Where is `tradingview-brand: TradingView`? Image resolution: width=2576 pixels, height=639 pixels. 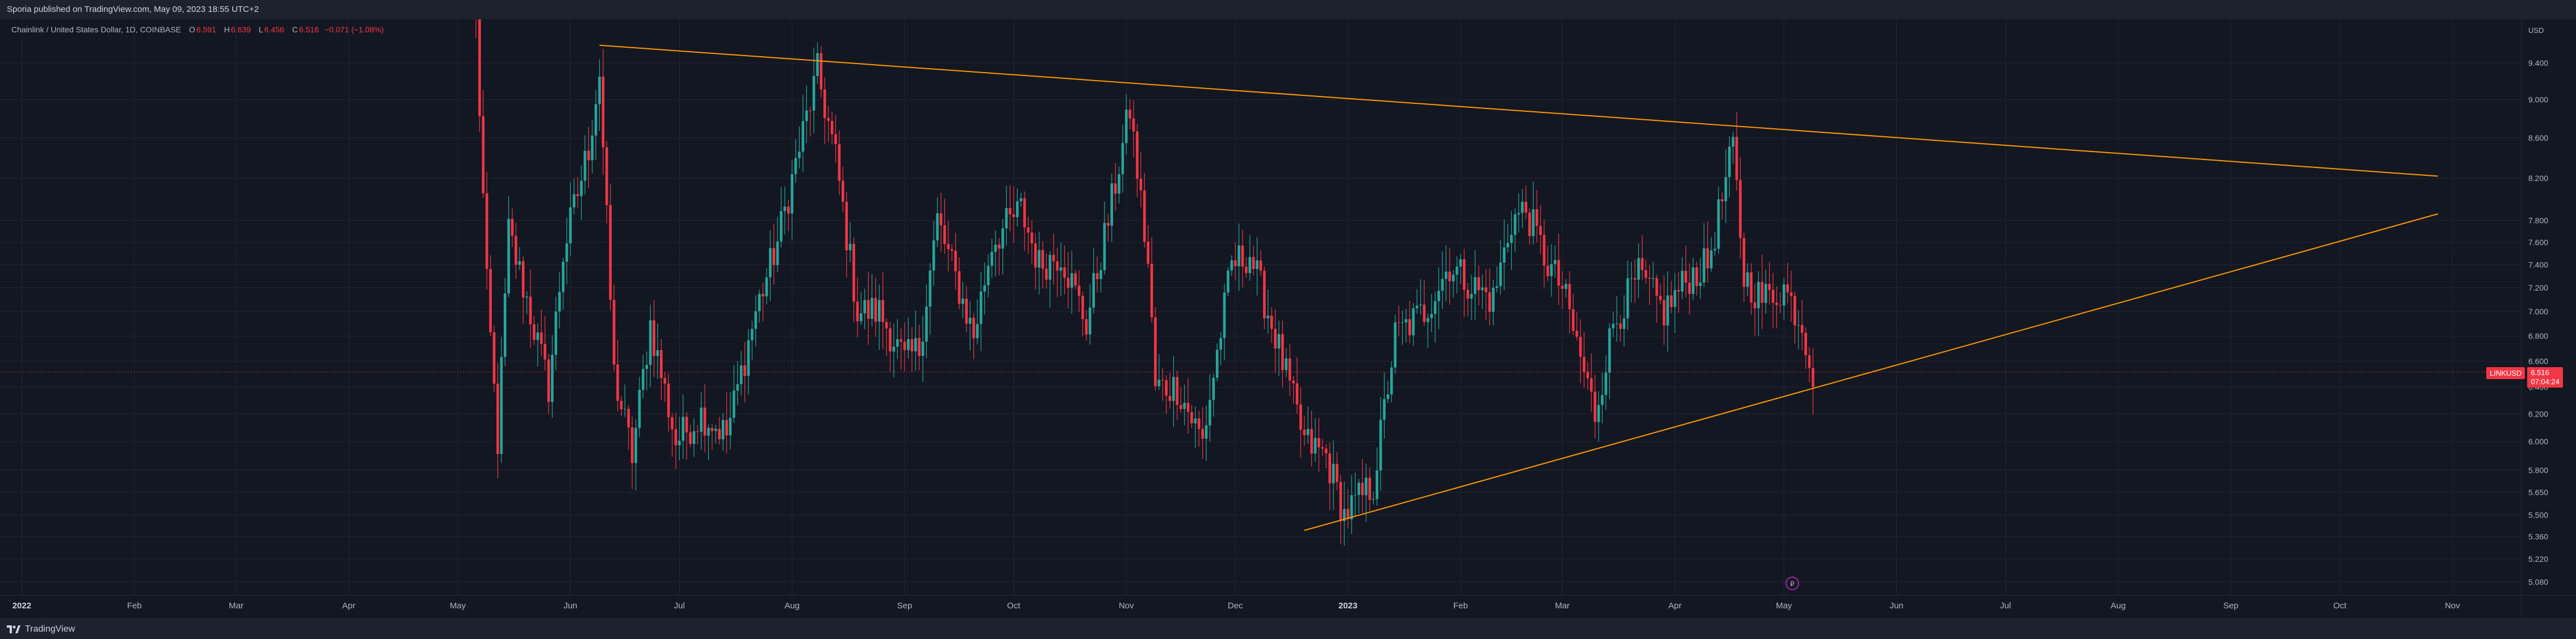 tradingview-brand: TradingView is located at coordinates (41, 629).